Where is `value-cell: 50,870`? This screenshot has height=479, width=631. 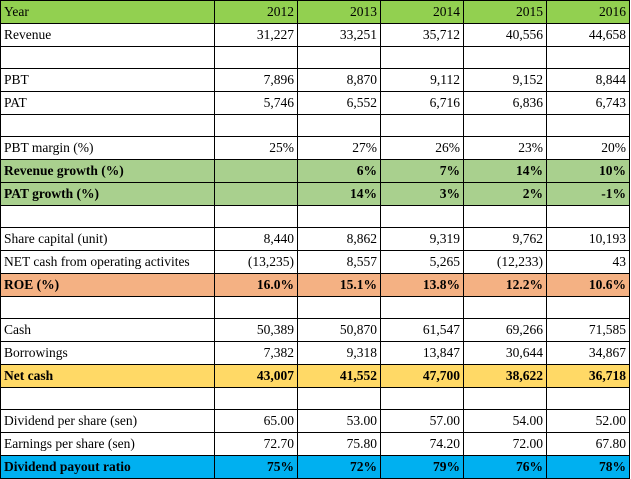
value-cell: 50,870 is located at coordinates (339, 330).